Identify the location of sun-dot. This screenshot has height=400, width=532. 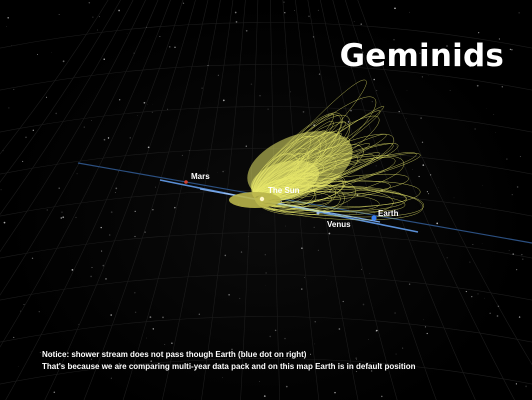
(262, 199).